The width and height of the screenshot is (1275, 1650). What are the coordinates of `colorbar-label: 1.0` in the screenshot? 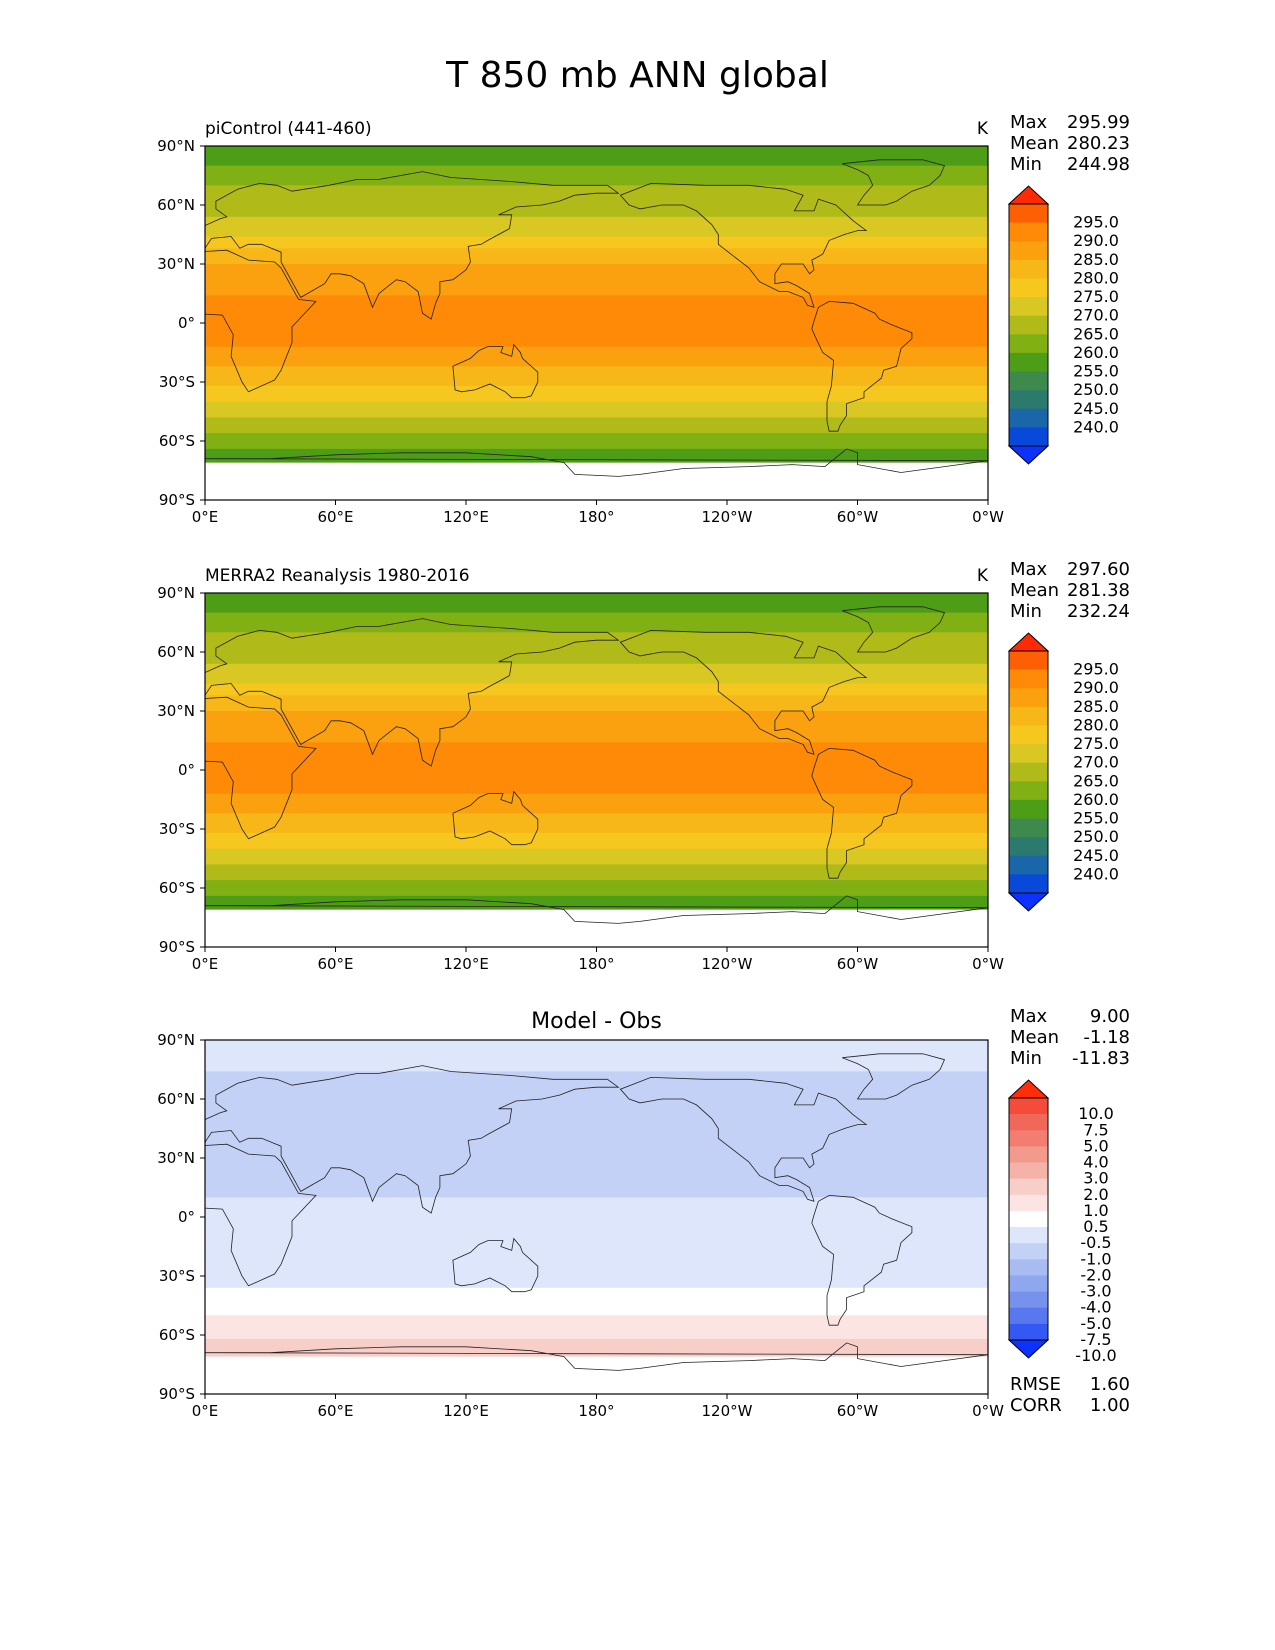 It's located at (1095, 1210).